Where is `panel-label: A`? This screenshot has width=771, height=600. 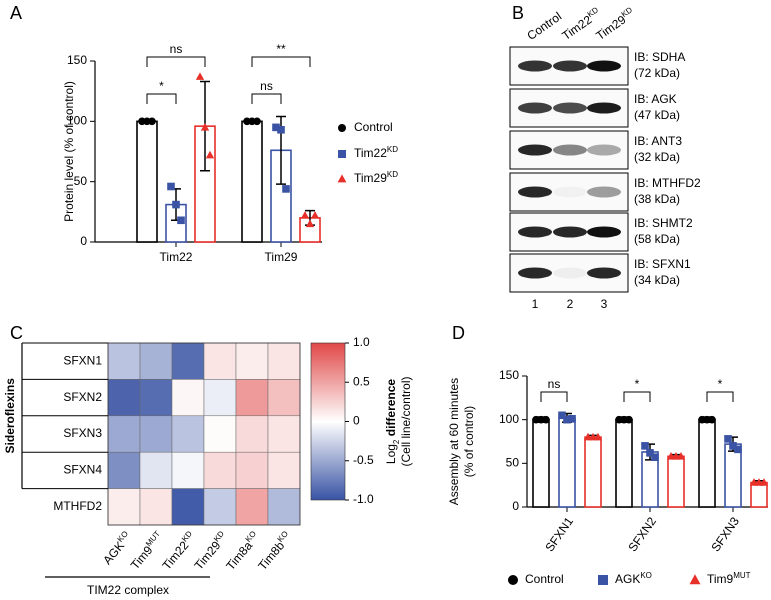
panel-label: A is located at coordinates (16, 13).